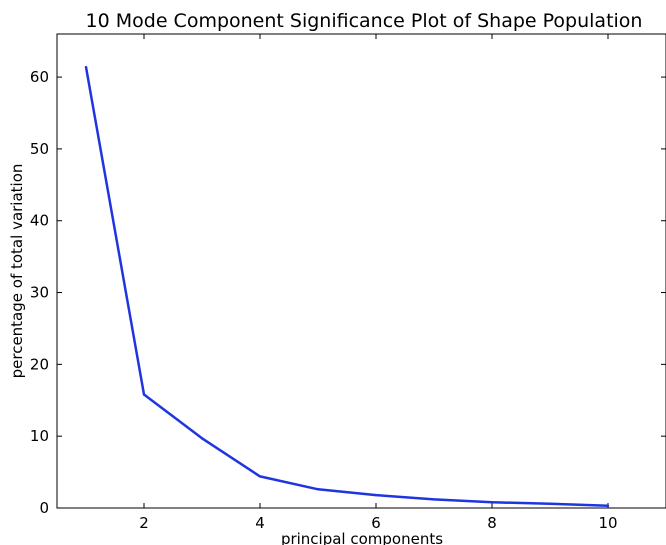 The image size is (666, 545). What do you see at coordinates (39, 149) in the screenshot?
I see `y-tick-label: 50` at bounding box center [39, 149].